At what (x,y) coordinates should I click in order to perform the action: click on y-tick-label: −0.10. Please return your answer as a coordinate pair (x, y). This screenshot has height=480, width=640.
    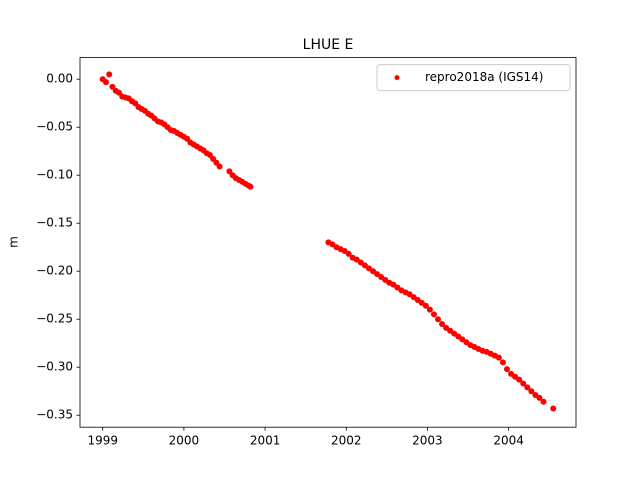
    Looking at the image, I should click on (54, 175).